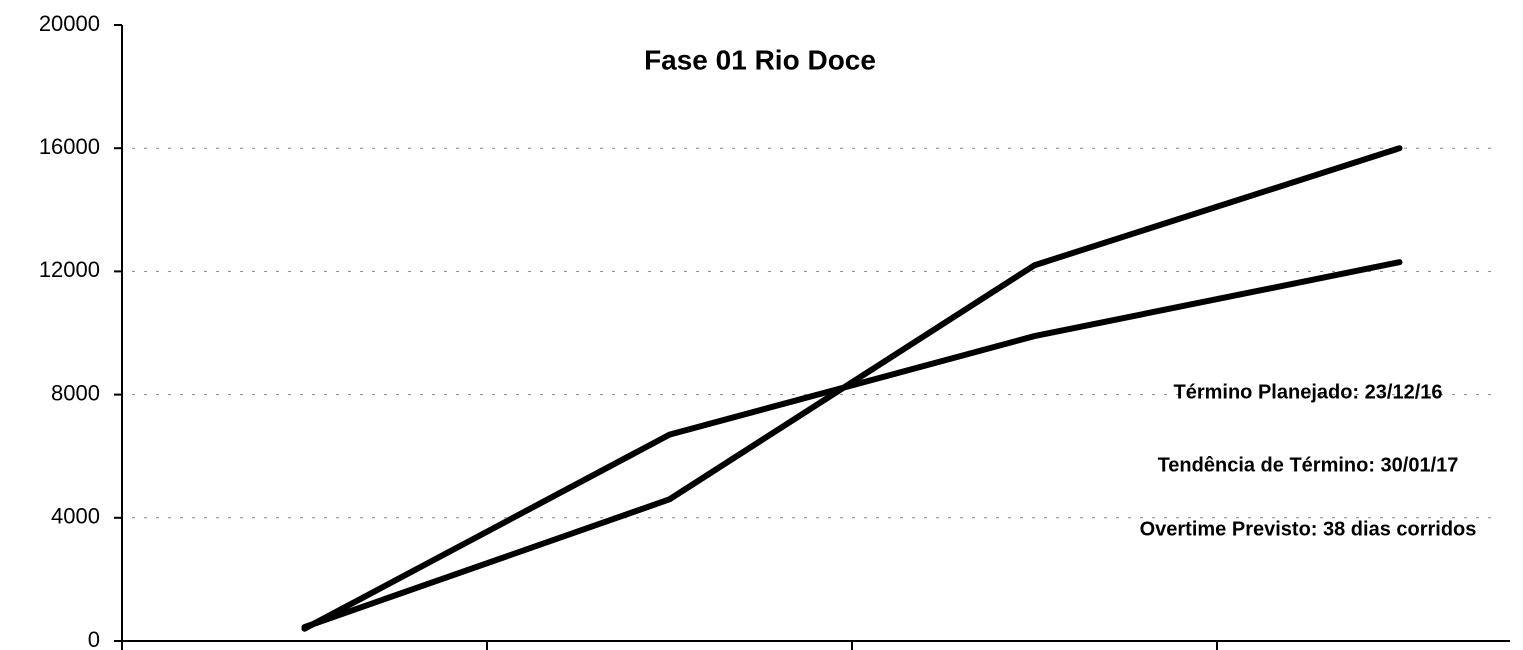  Describe the element at coordinates (94, 638) in the screenshot. I see `y-tick-label: 0` at that location.